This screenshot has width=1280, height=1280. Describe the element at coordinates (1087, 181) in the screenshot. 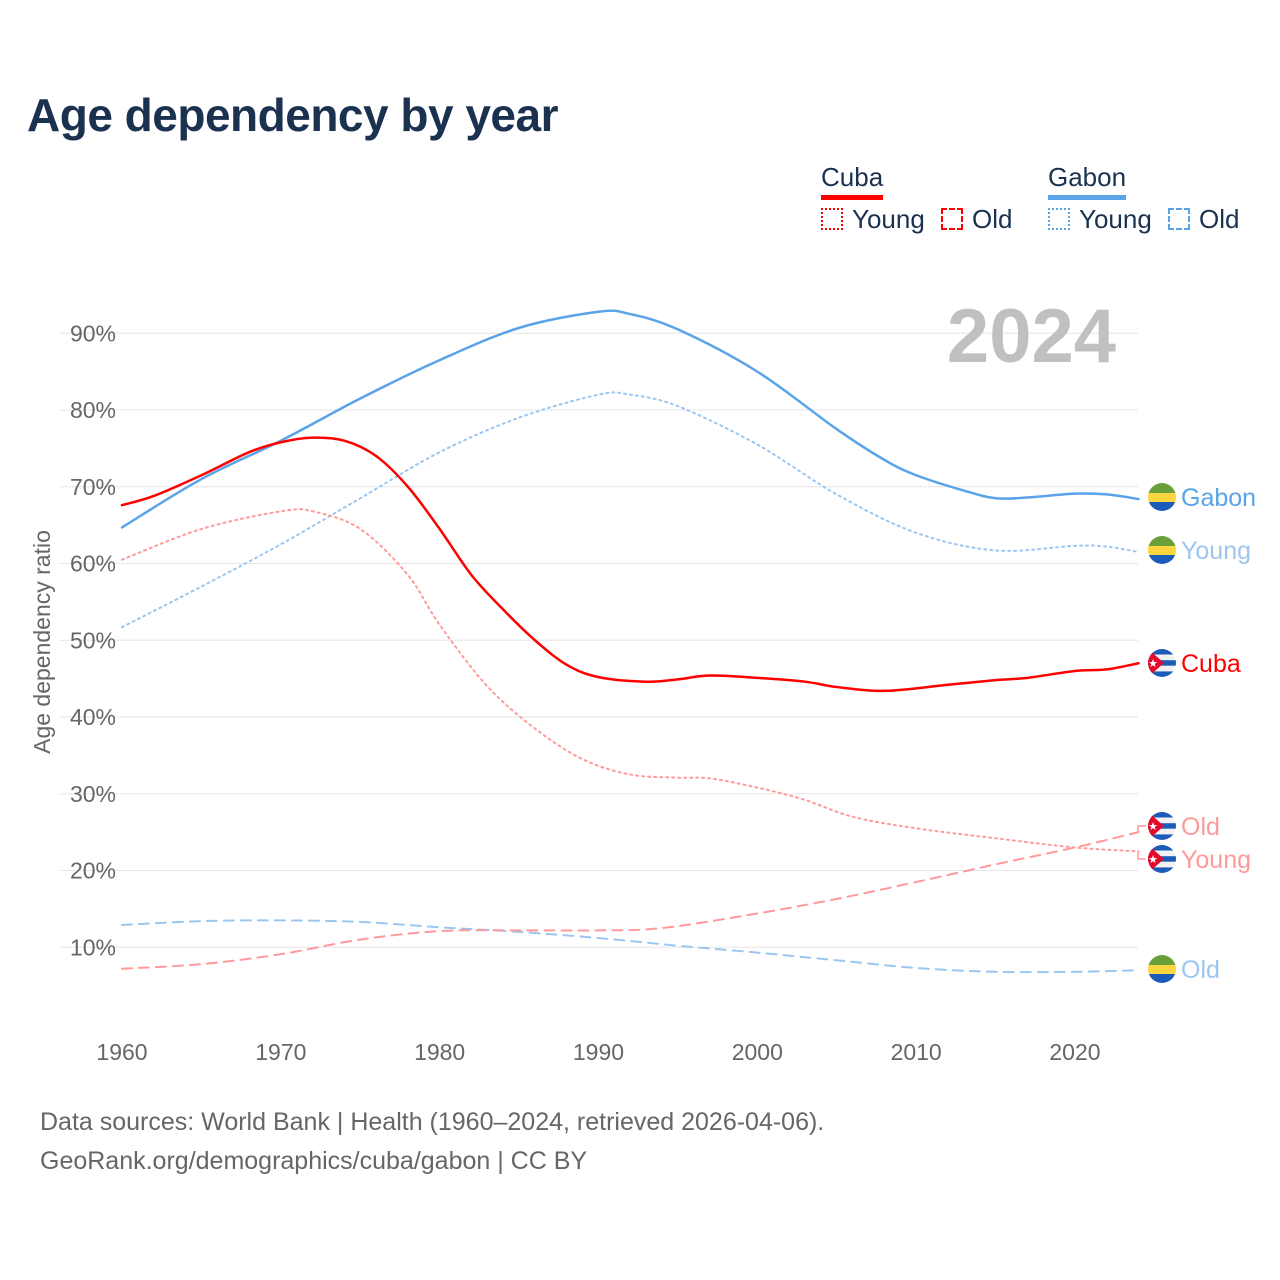

I see `legend-gabon: Gabon` at that location.